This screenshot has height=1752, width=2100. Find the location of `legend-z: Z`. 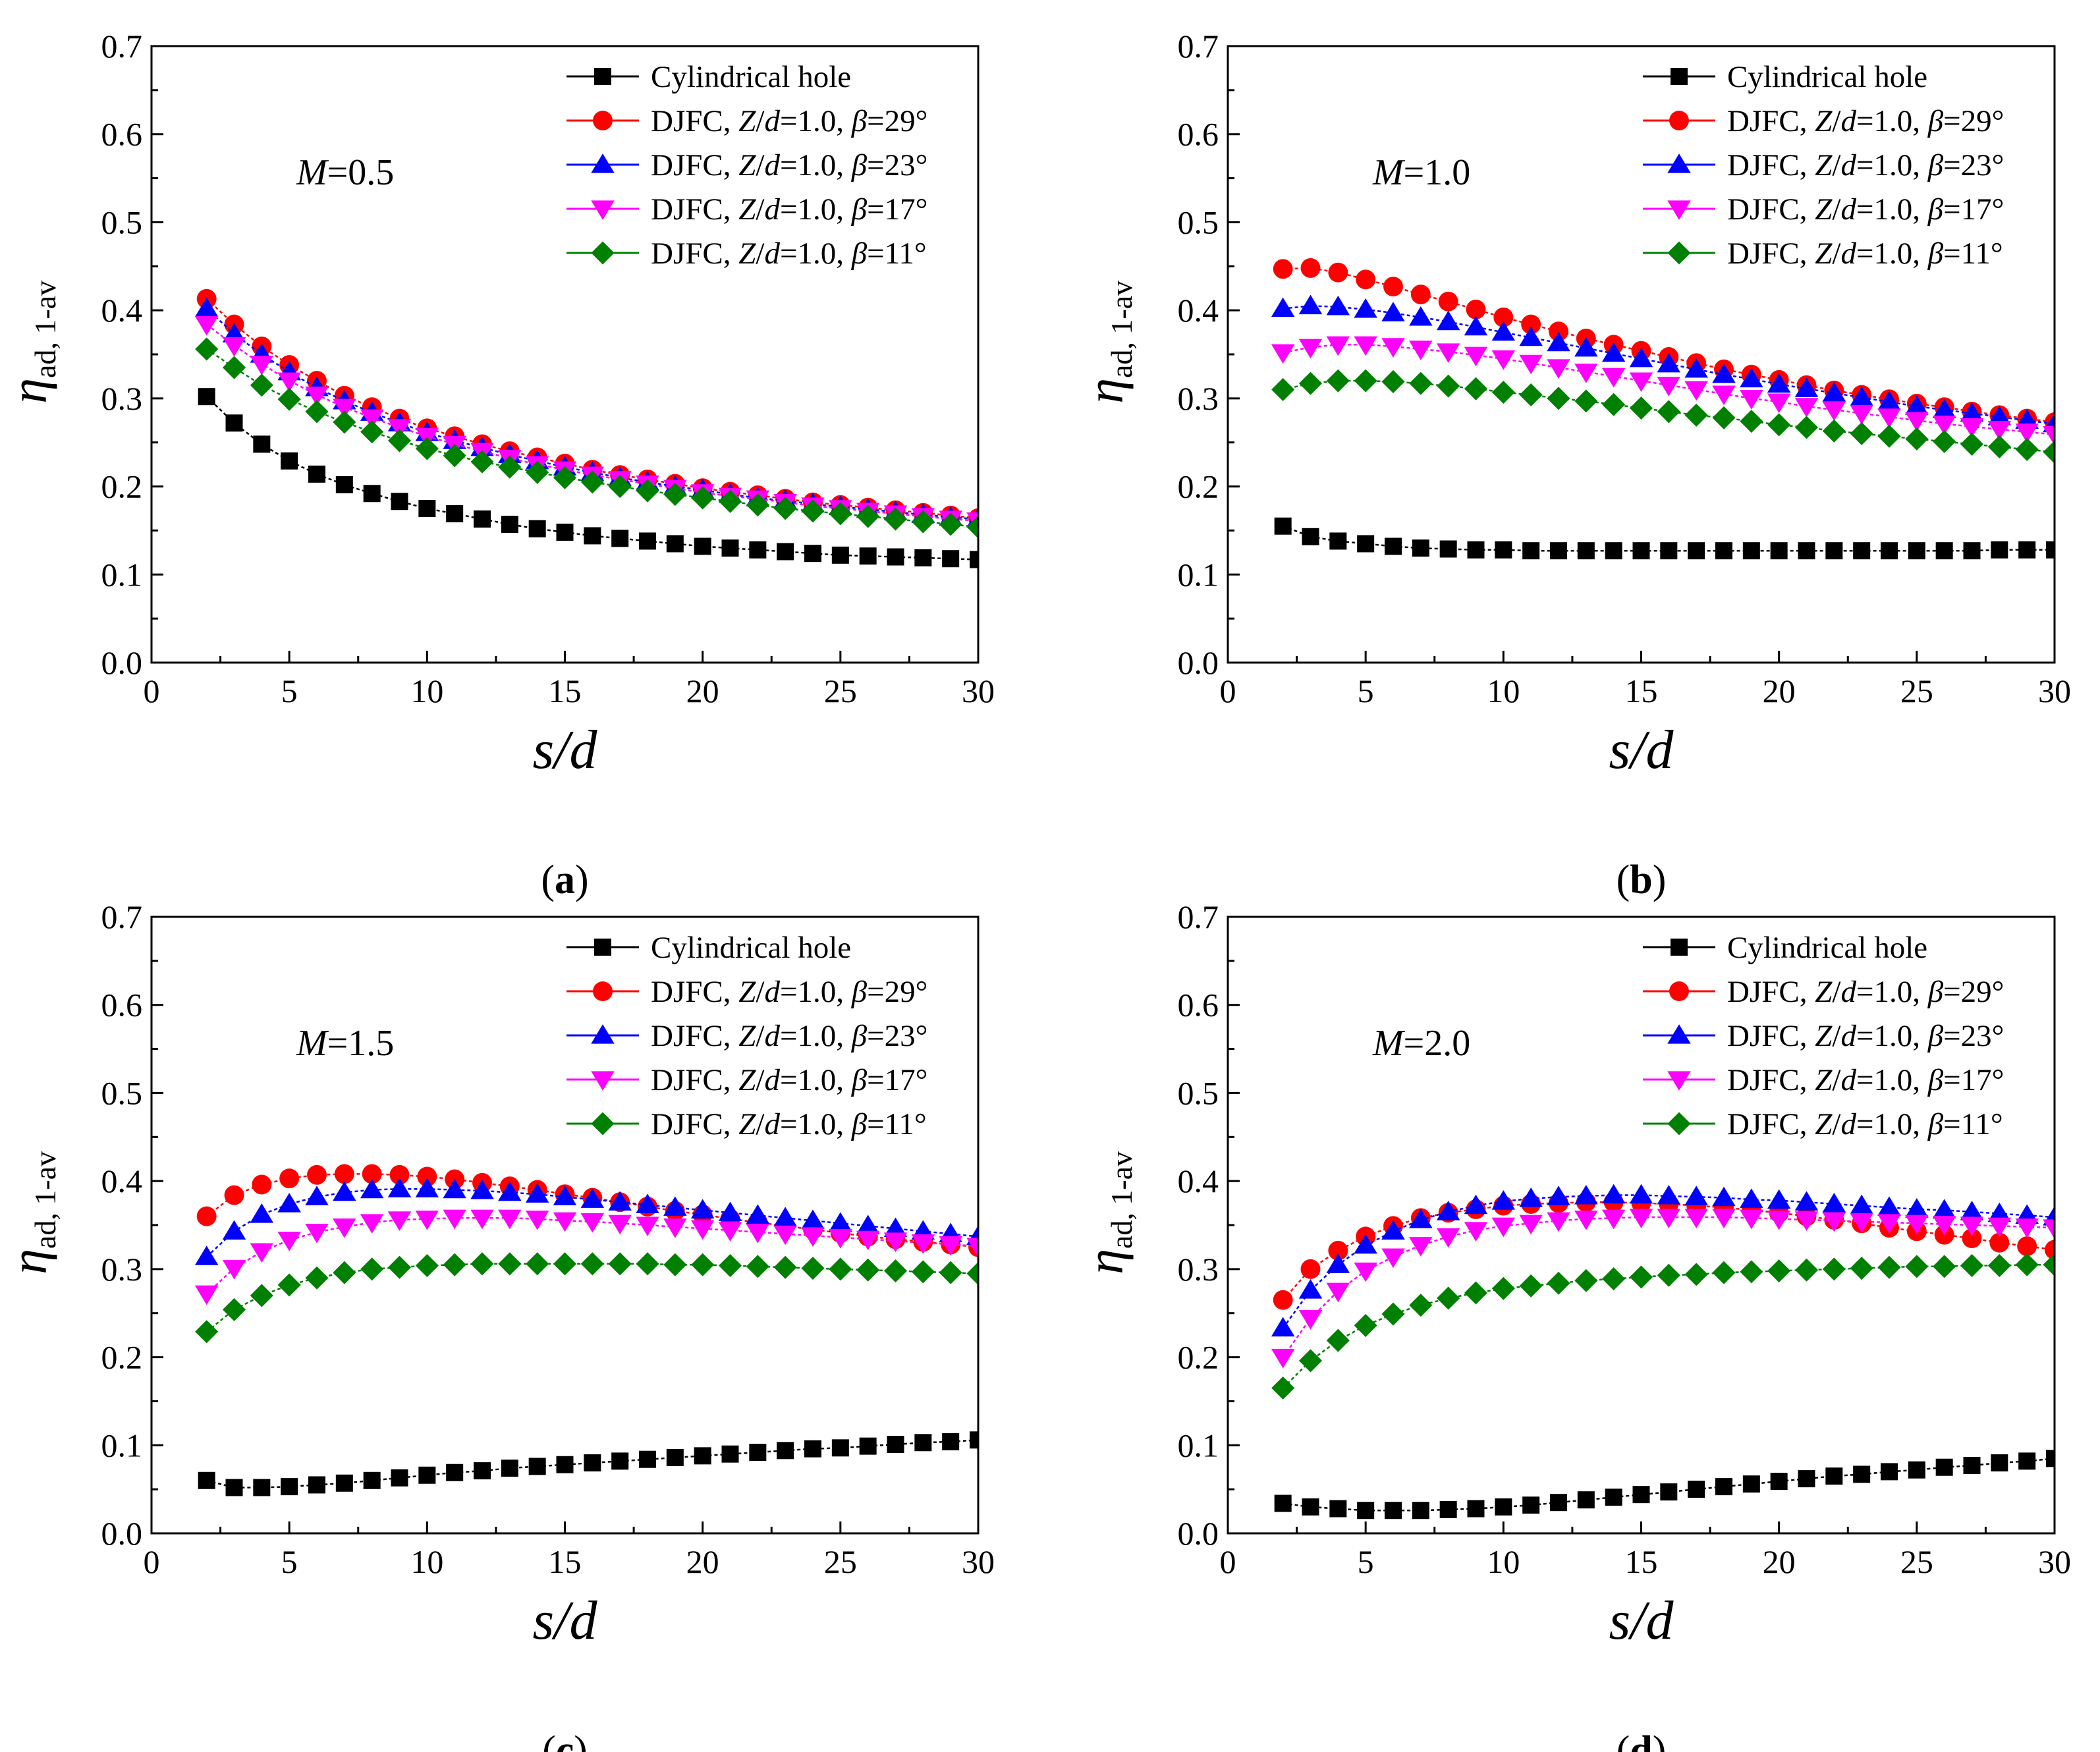

legend-z: Z is located at coordinates (1824, 253).